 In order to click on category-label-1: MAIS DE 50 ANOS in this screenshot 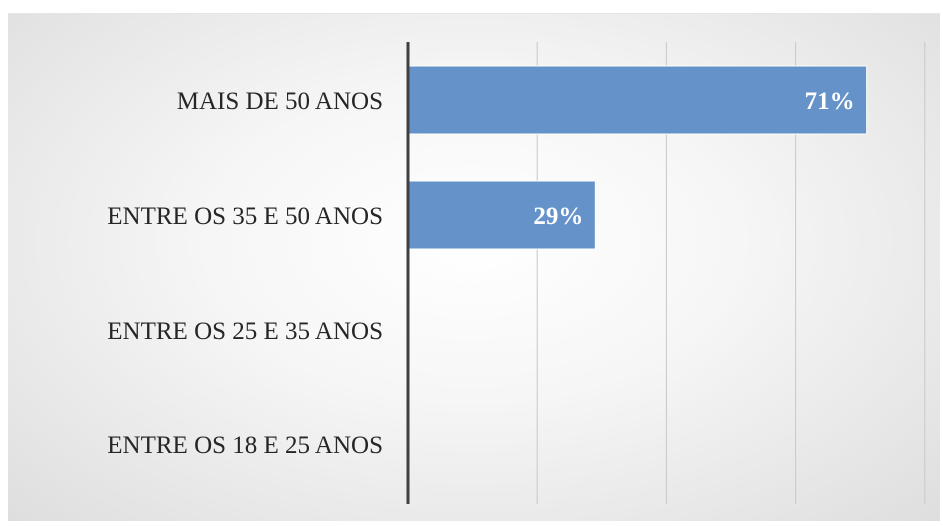, I will do `click(280, 101)`.